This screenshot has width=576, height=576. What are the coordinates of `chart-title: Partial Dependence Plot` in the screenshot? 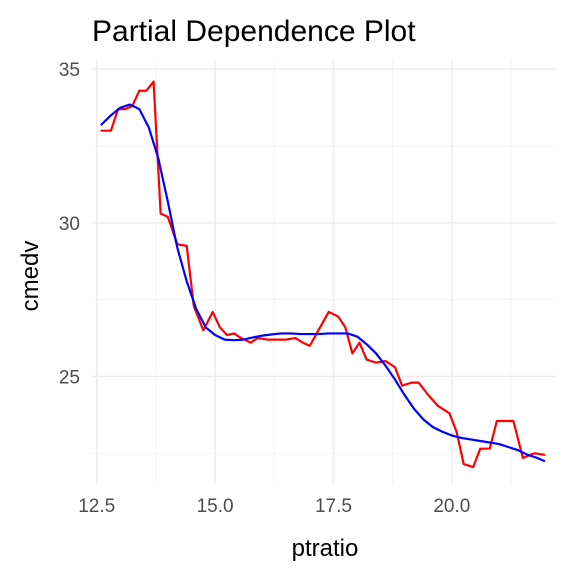 It's located at (254, 31).